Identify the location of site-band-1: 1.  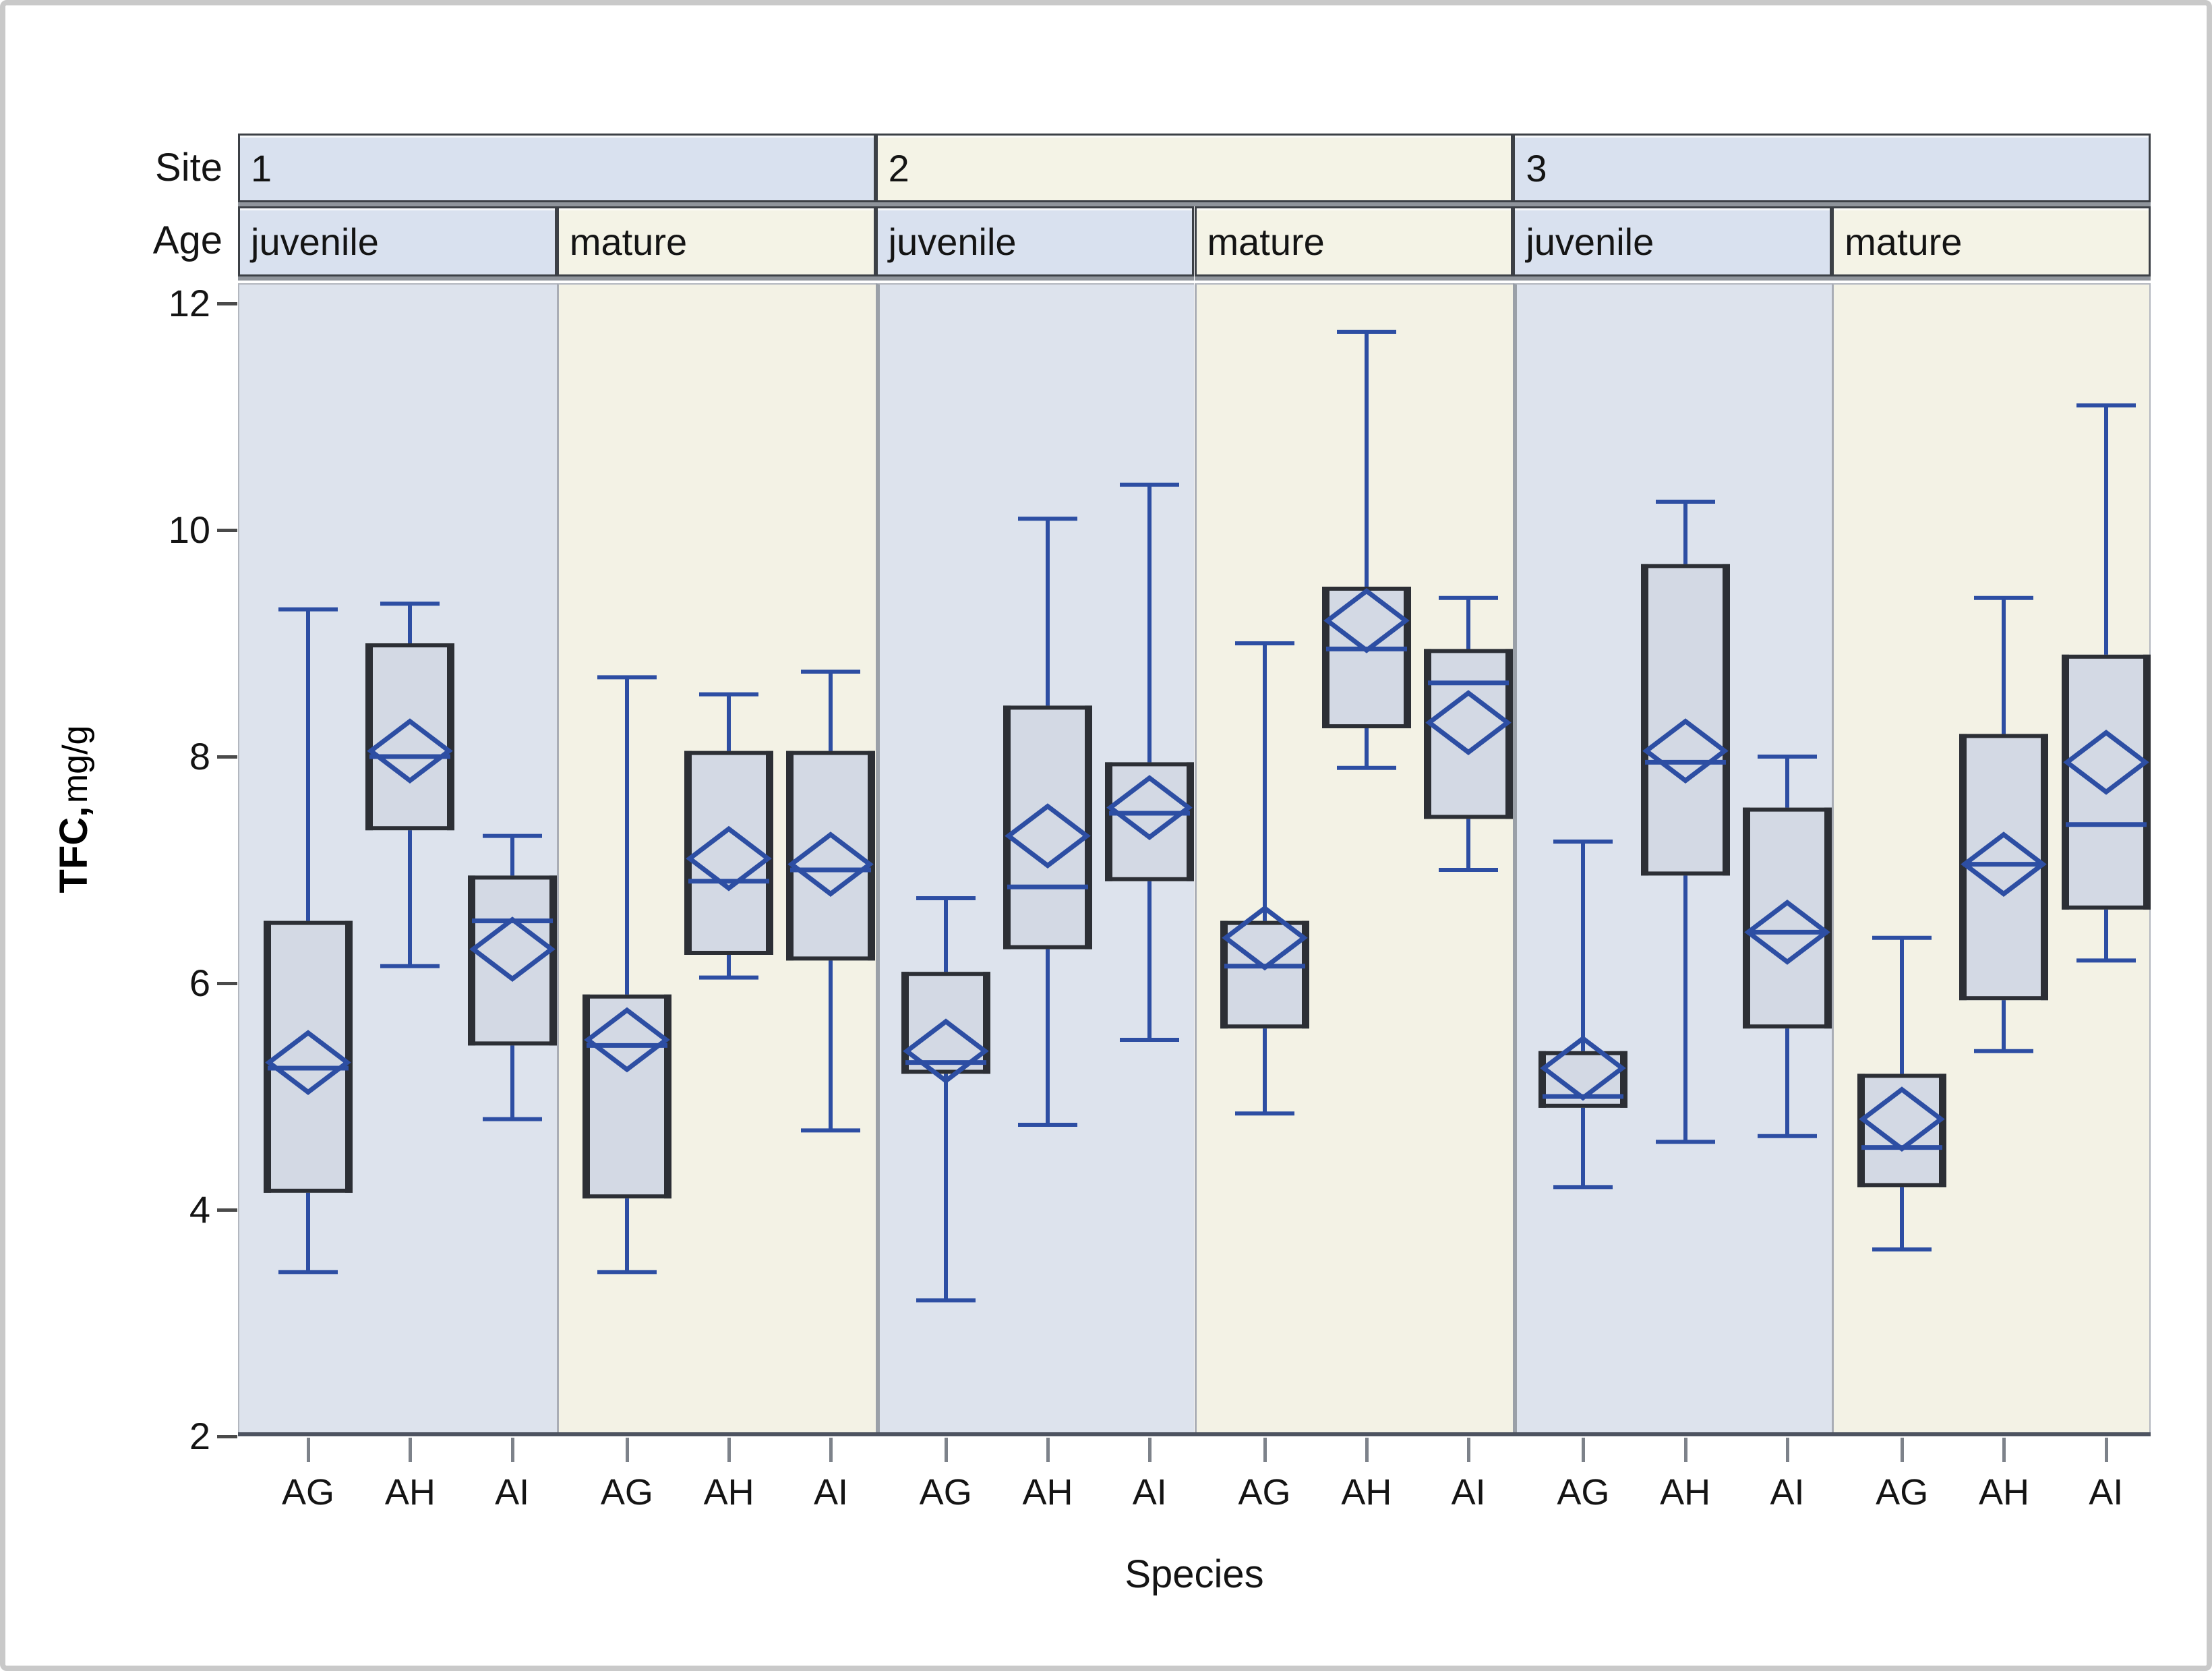
(557, 168).